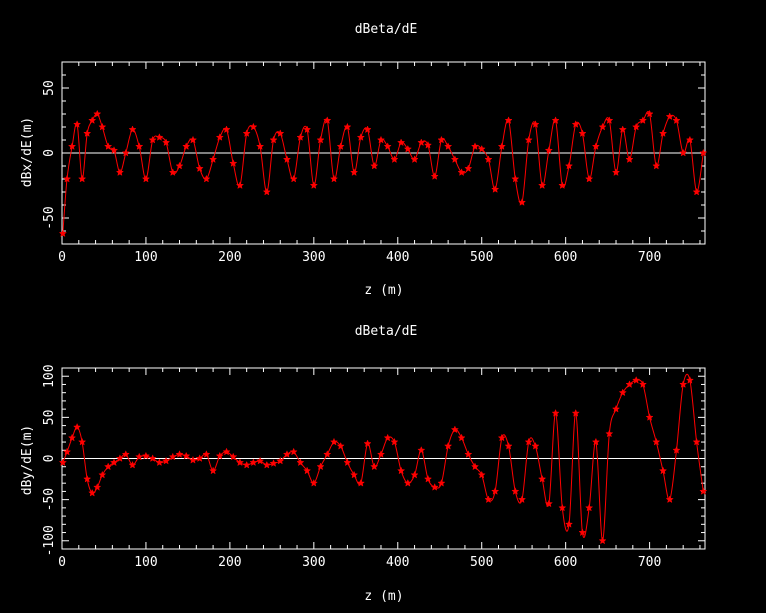 The height and width of the screenshot is (613, 766). I want to click on x-tick-label: 300, so click(313, 562).